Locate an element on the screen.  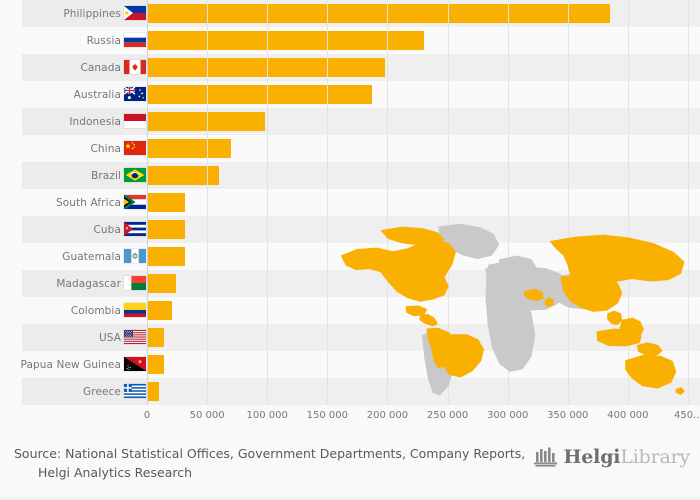
flag-colombia-icon is located at coordinates (135, 310).